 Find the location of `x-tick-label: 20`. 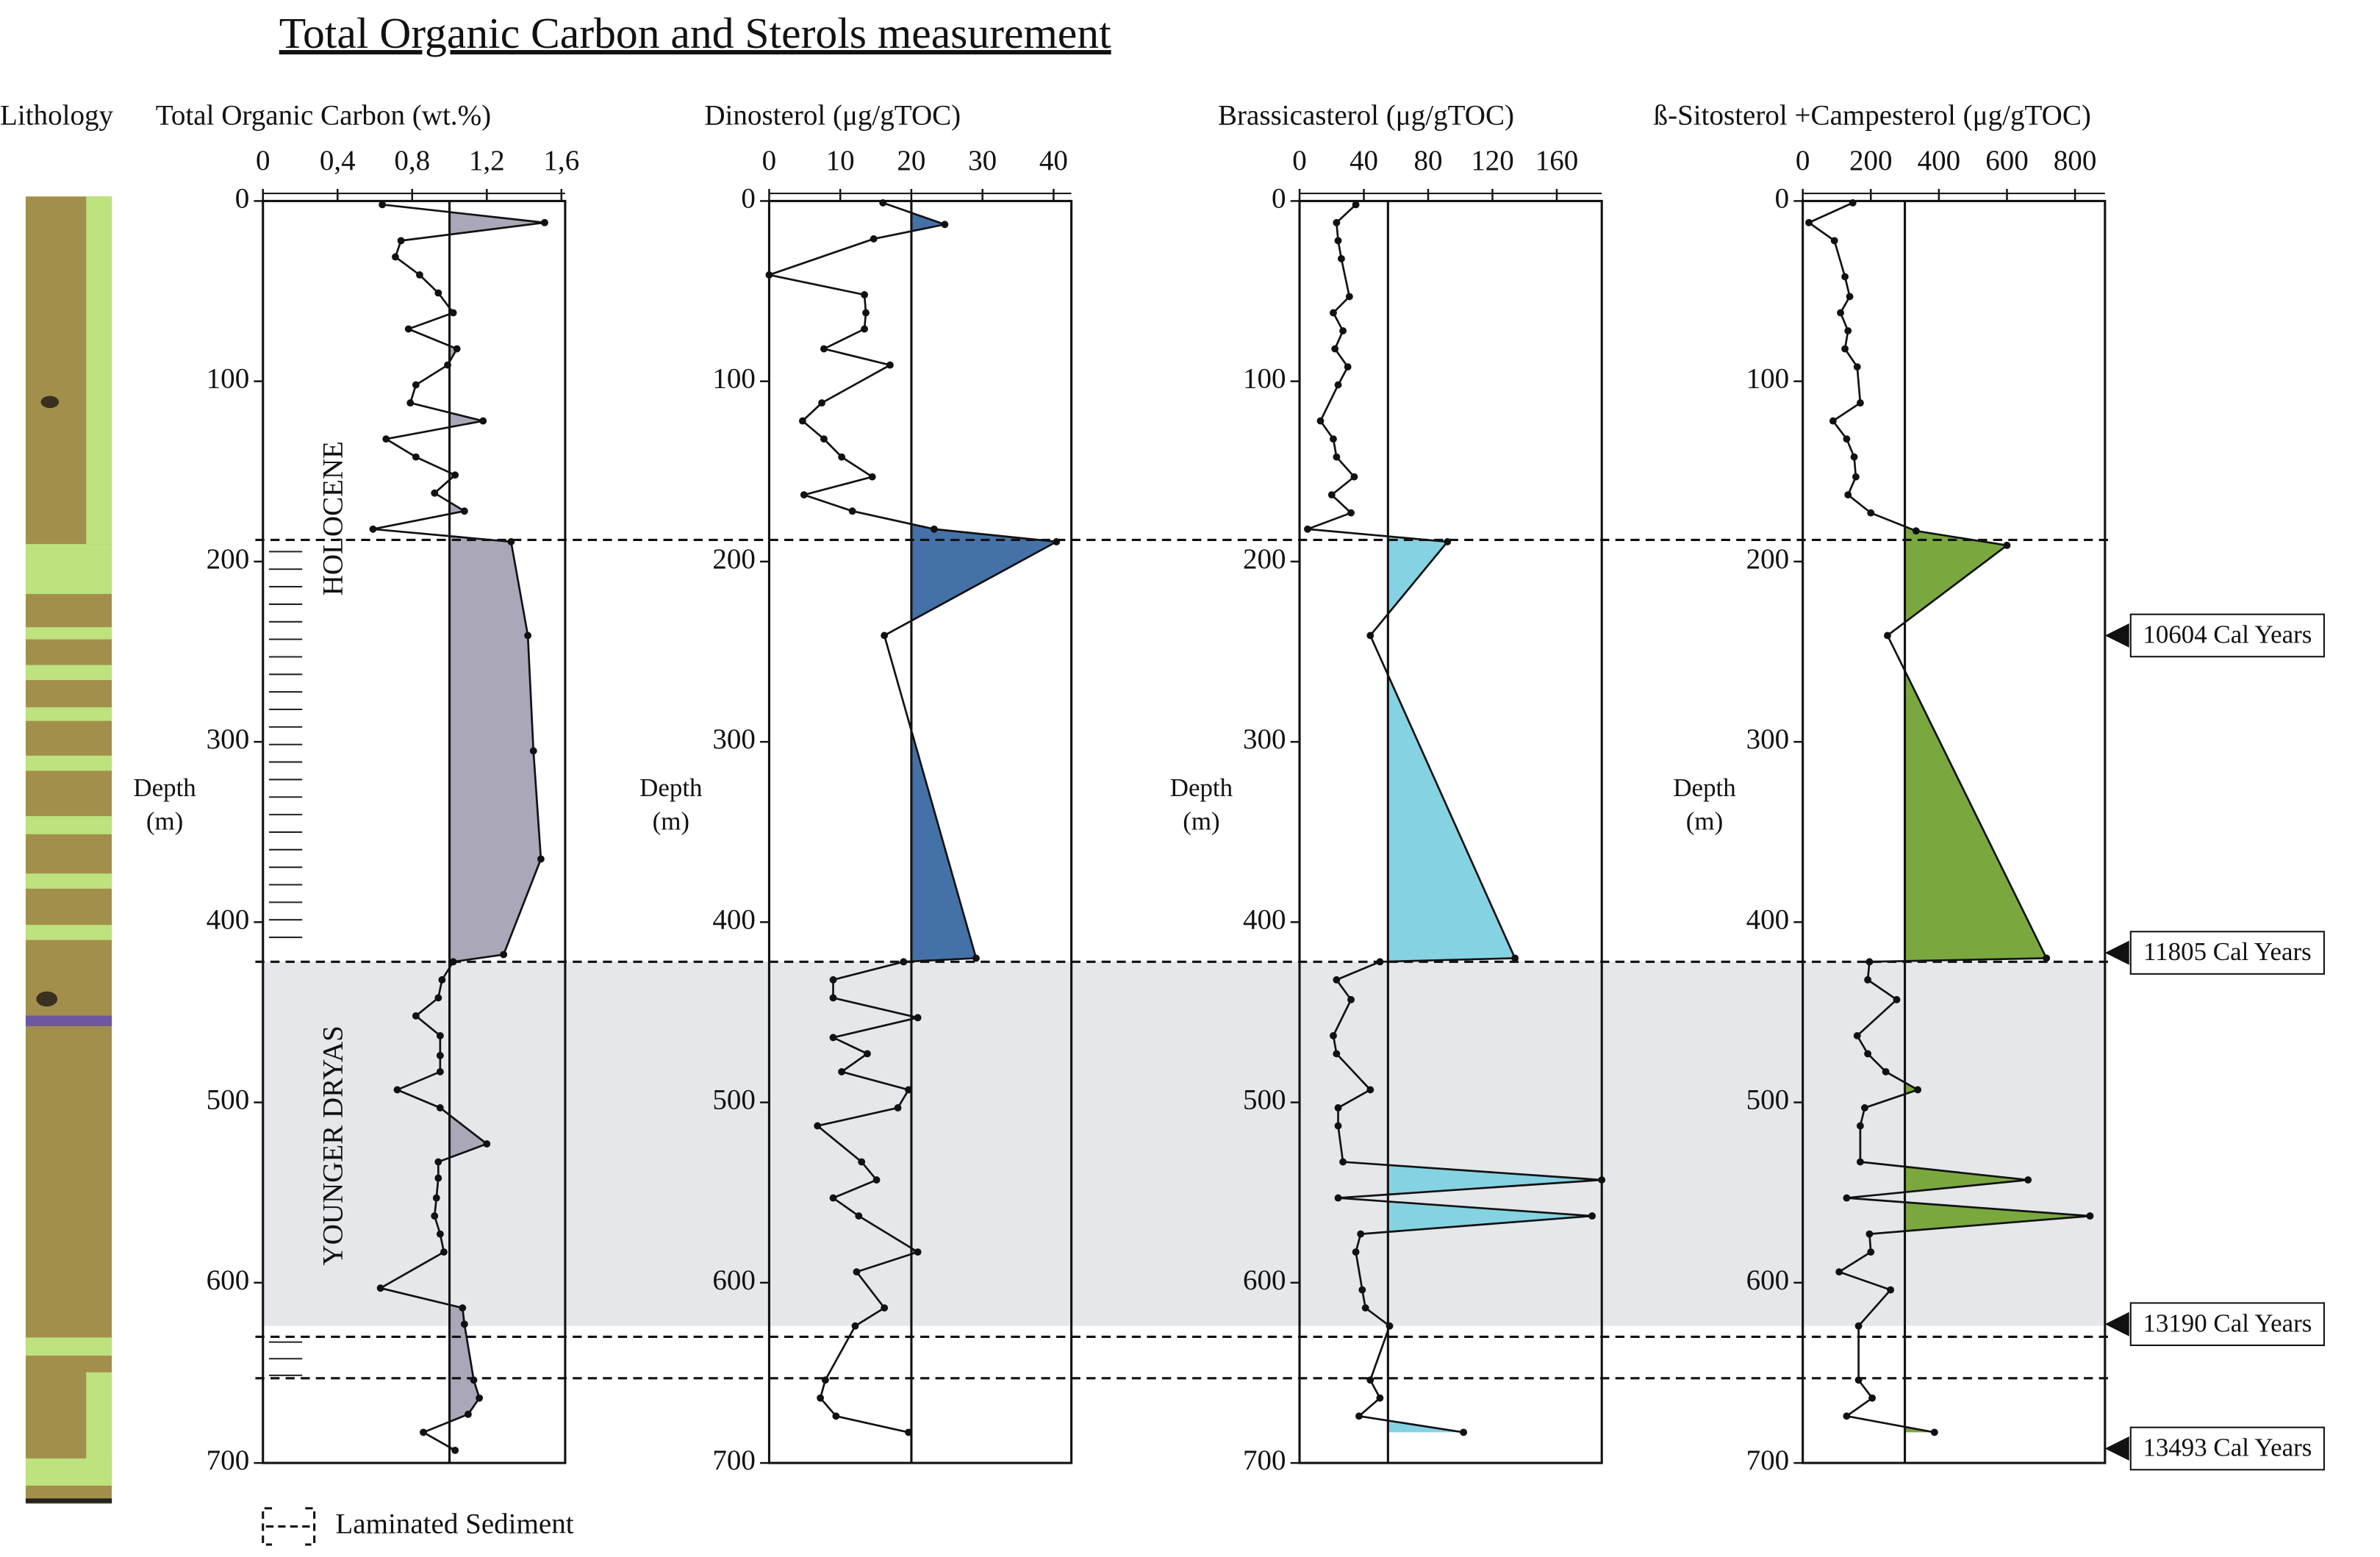

x-tick-label: 20 is located at coordinates (911, 160).